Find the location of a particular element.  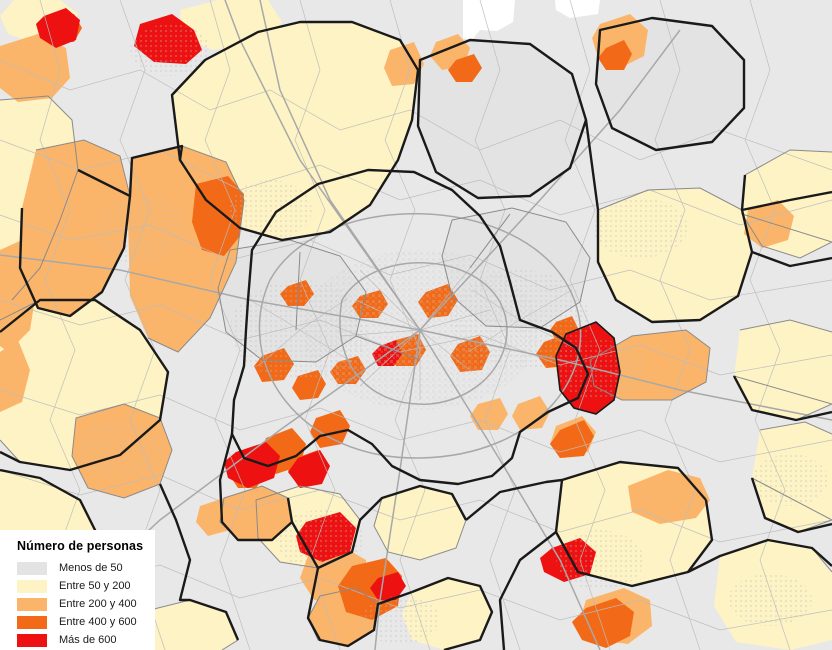

legend-label-200-400: Entre 200 y 400 is located at coordinates (98, 603).